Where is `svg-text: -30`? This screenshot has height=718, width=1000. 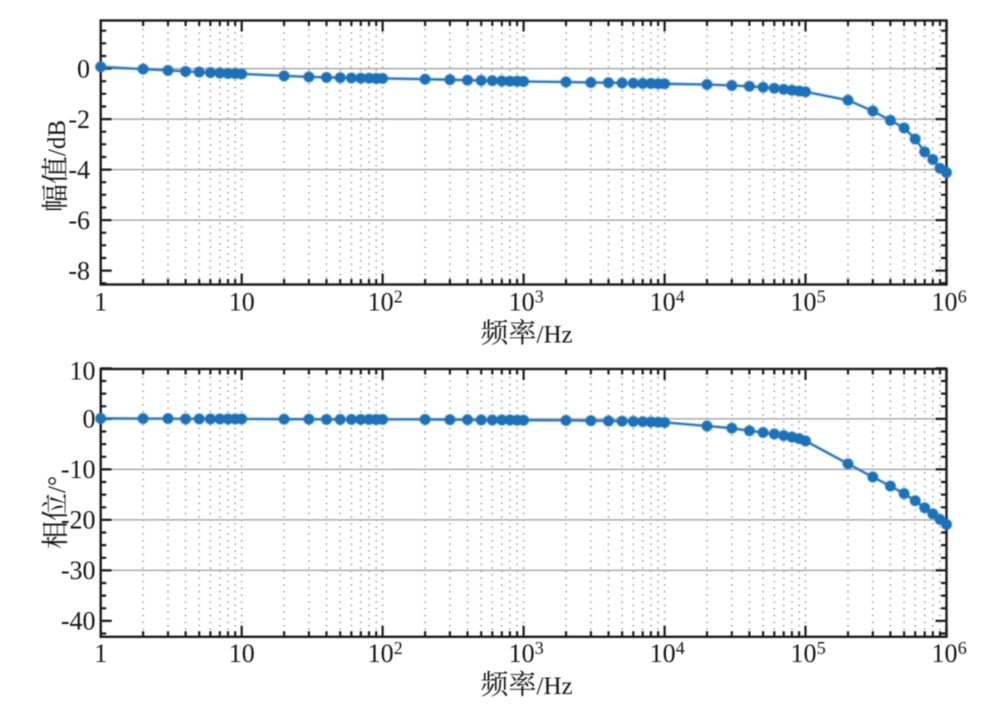
svg-text: -30 is located at coordinates (78, 570).